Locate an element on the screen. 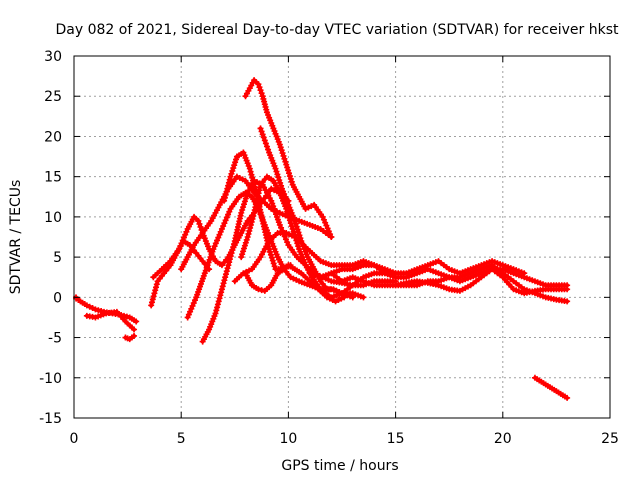 The width and height of the screenshot is (640, 480). series-track-early-left-lower is located at coordinates (110, 320).